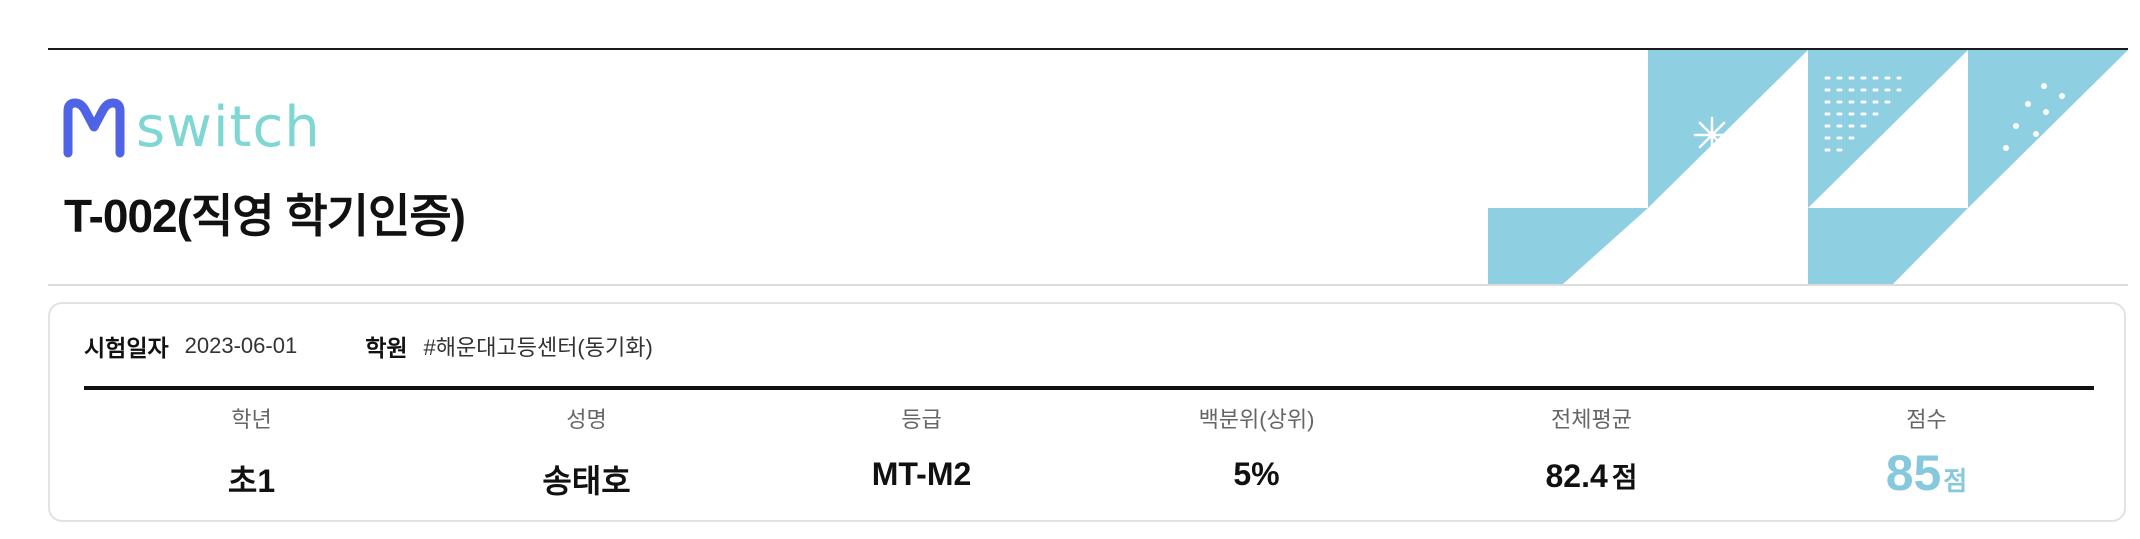 The width and height of the screenshot is (2140, 539). I want to click on stat-average: 전체평균 82.4 점, so click(1591, 455).